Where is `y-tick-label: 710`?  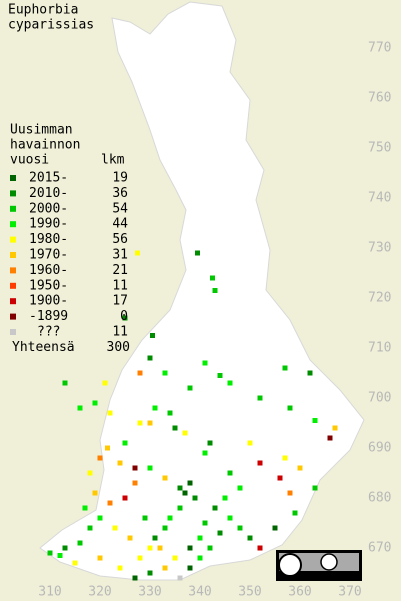 y-tick-label: 710 is located at coordinates (379, 348).